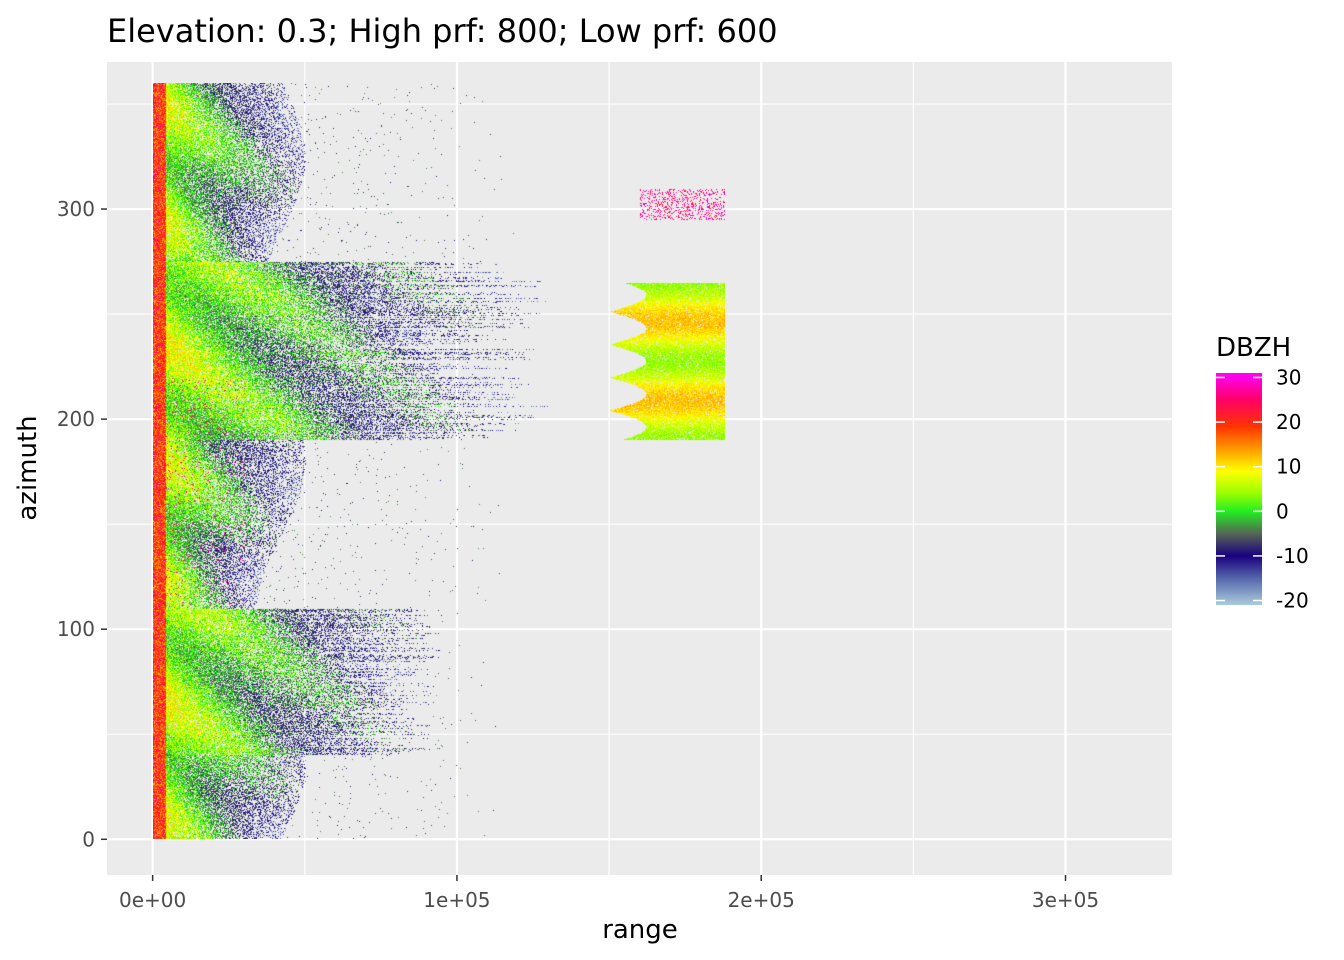  Describe the element at coordinates (1288, 377) in the screenshot. I see `legend-label: 30` at that location.